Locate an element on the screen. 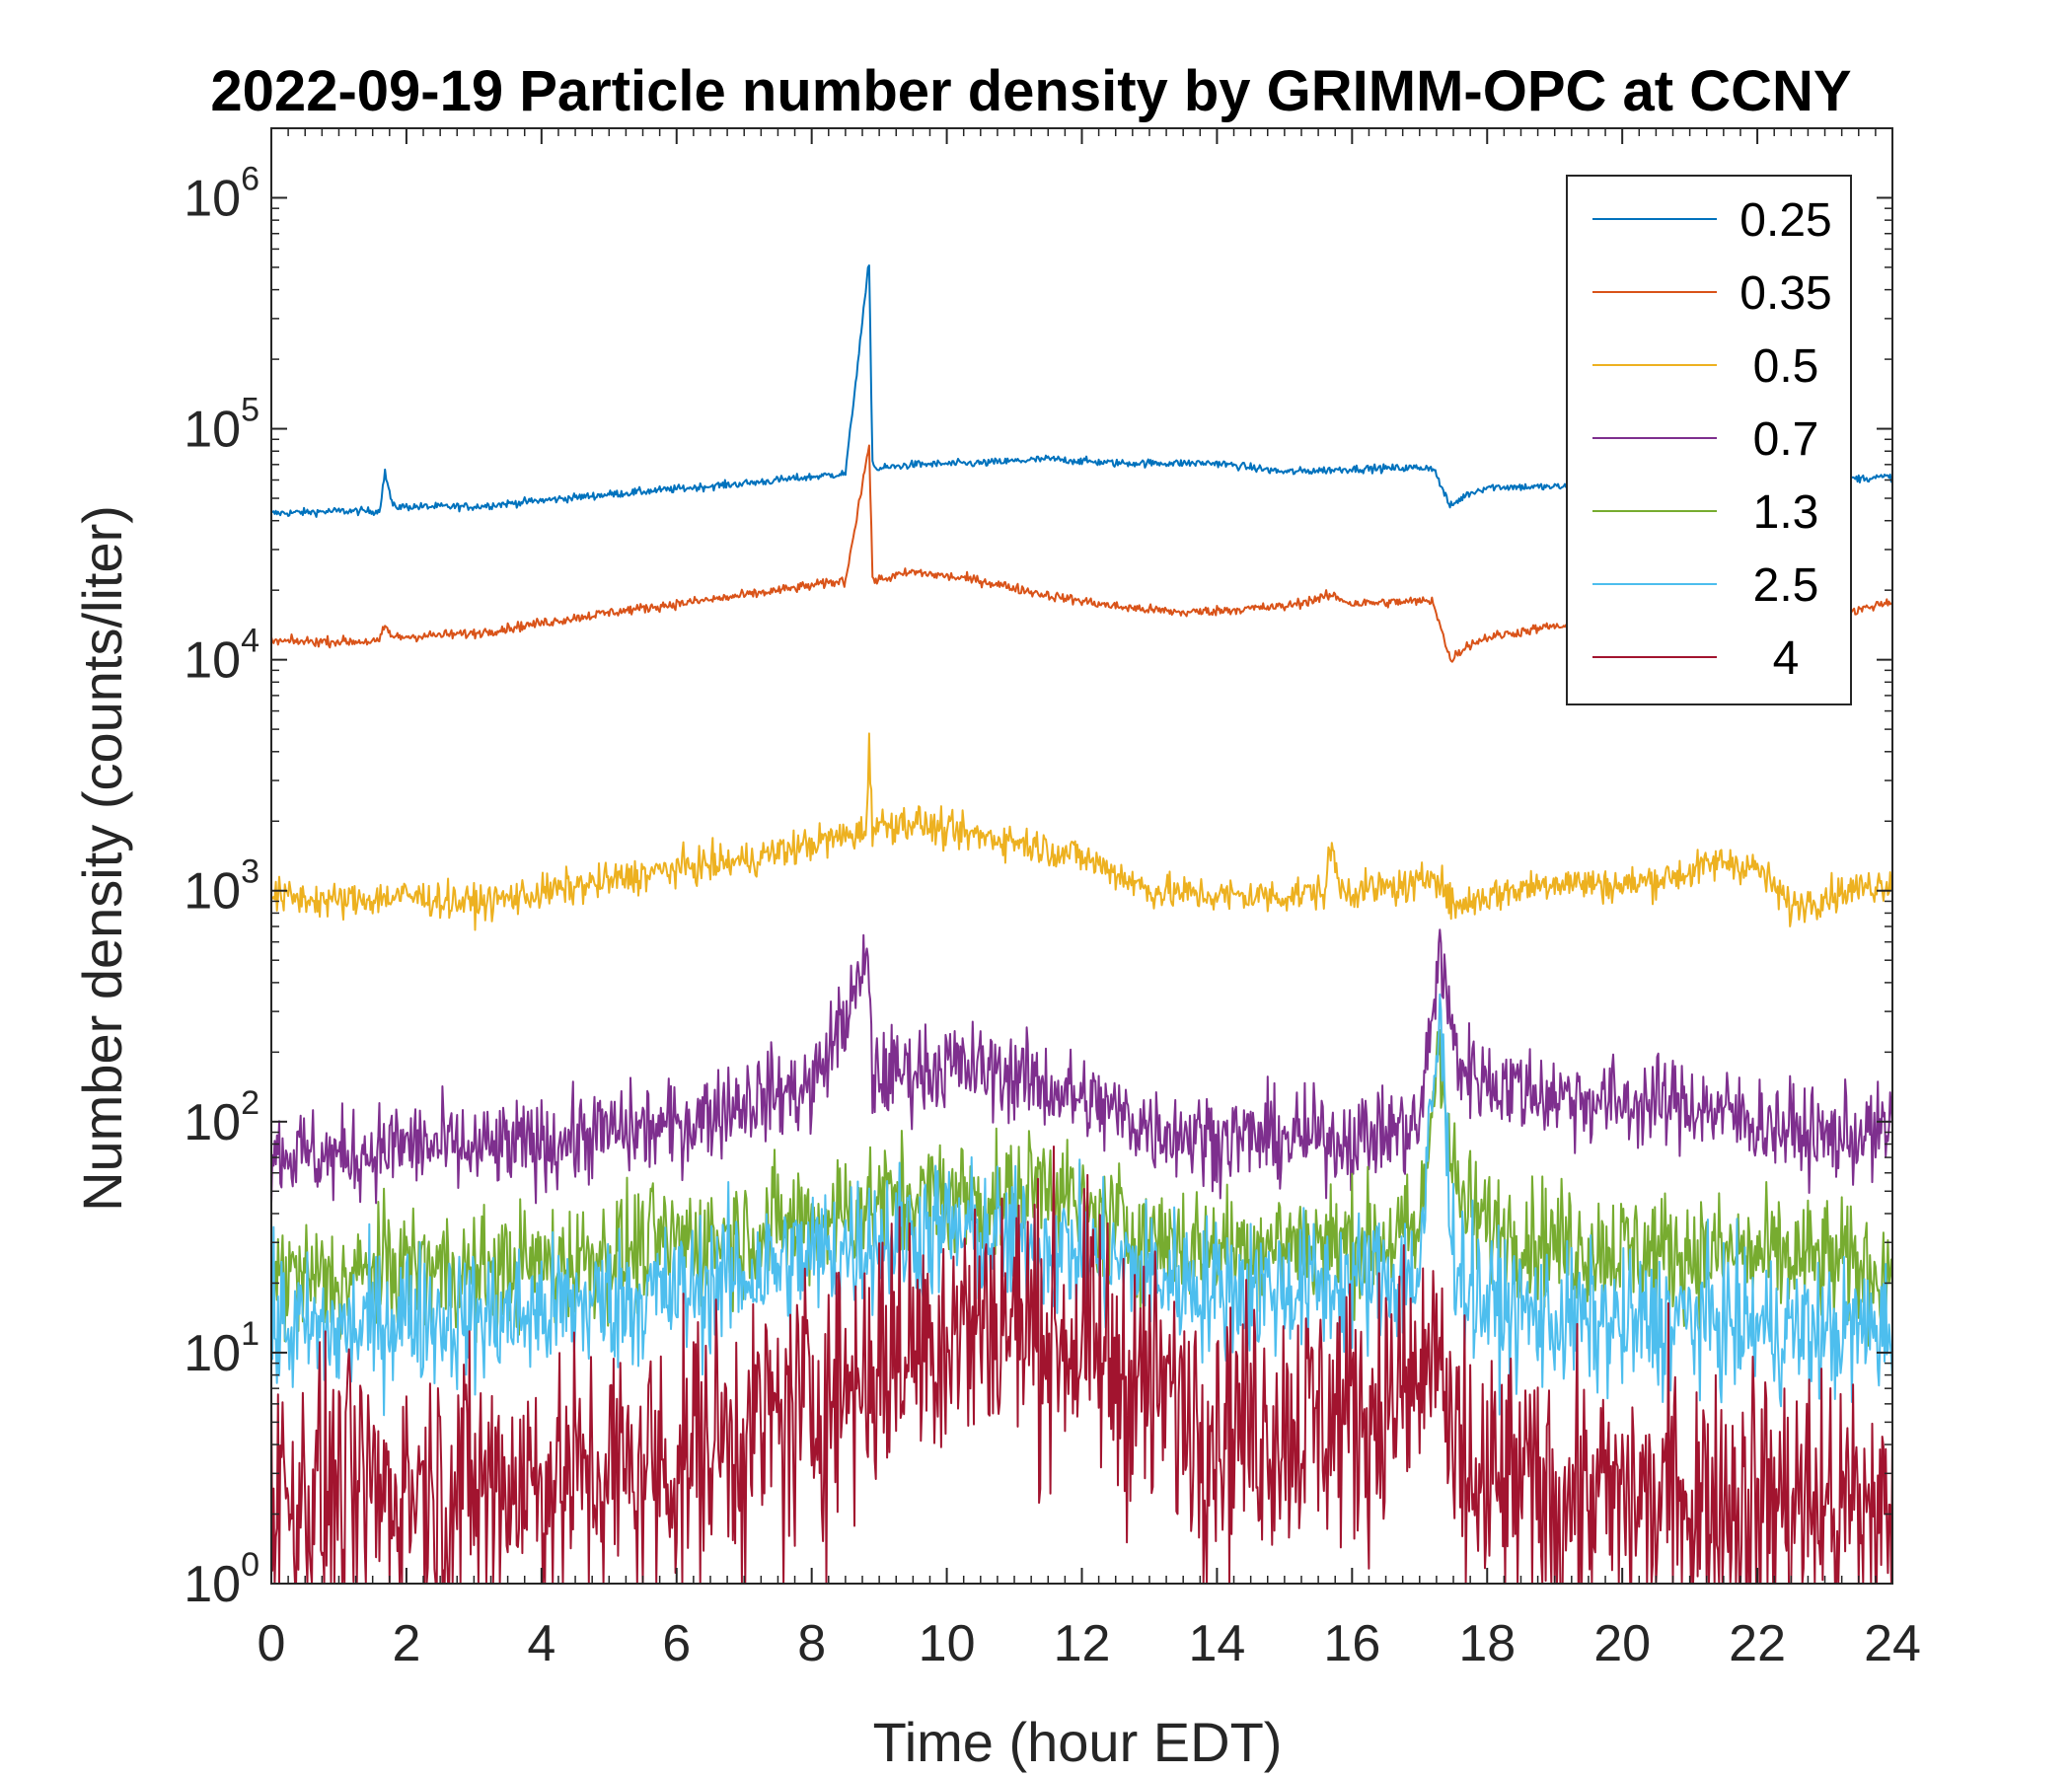 The image size is (2072, 1776). x-tick-label: 6 is located at coordinates (677, 1644).